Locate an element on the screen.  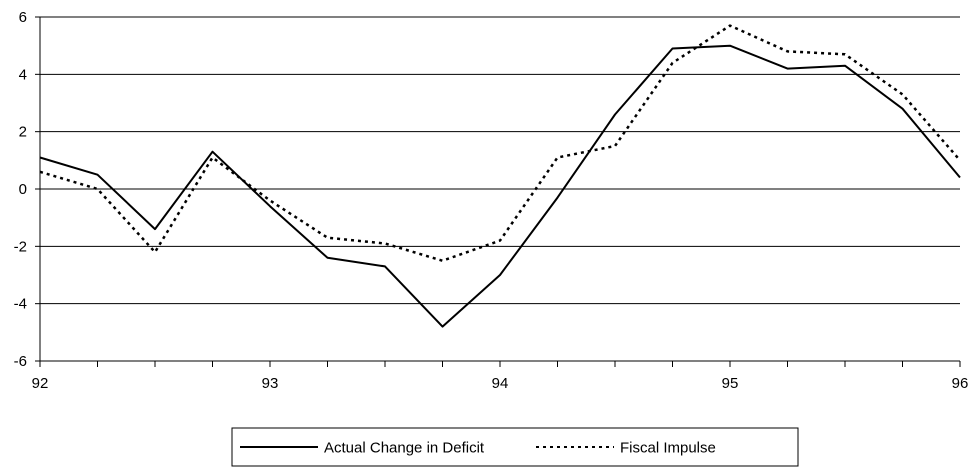
x-tick-labels: 92 93 94 95 96 is located at coordinates (500, 383).